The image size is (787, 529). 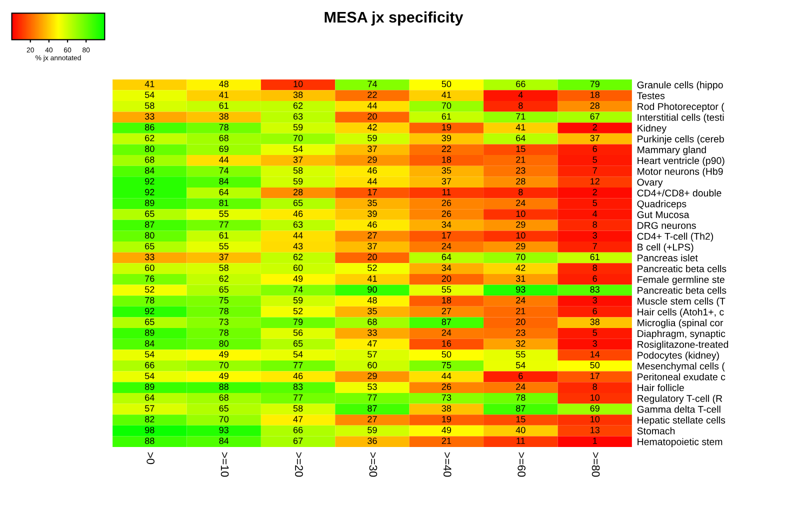 What do you see at coordinates (682, 302) in the screenshot?
I see `y-tick-label: Muscle stem cells (T` at bounding box center [682, 302].